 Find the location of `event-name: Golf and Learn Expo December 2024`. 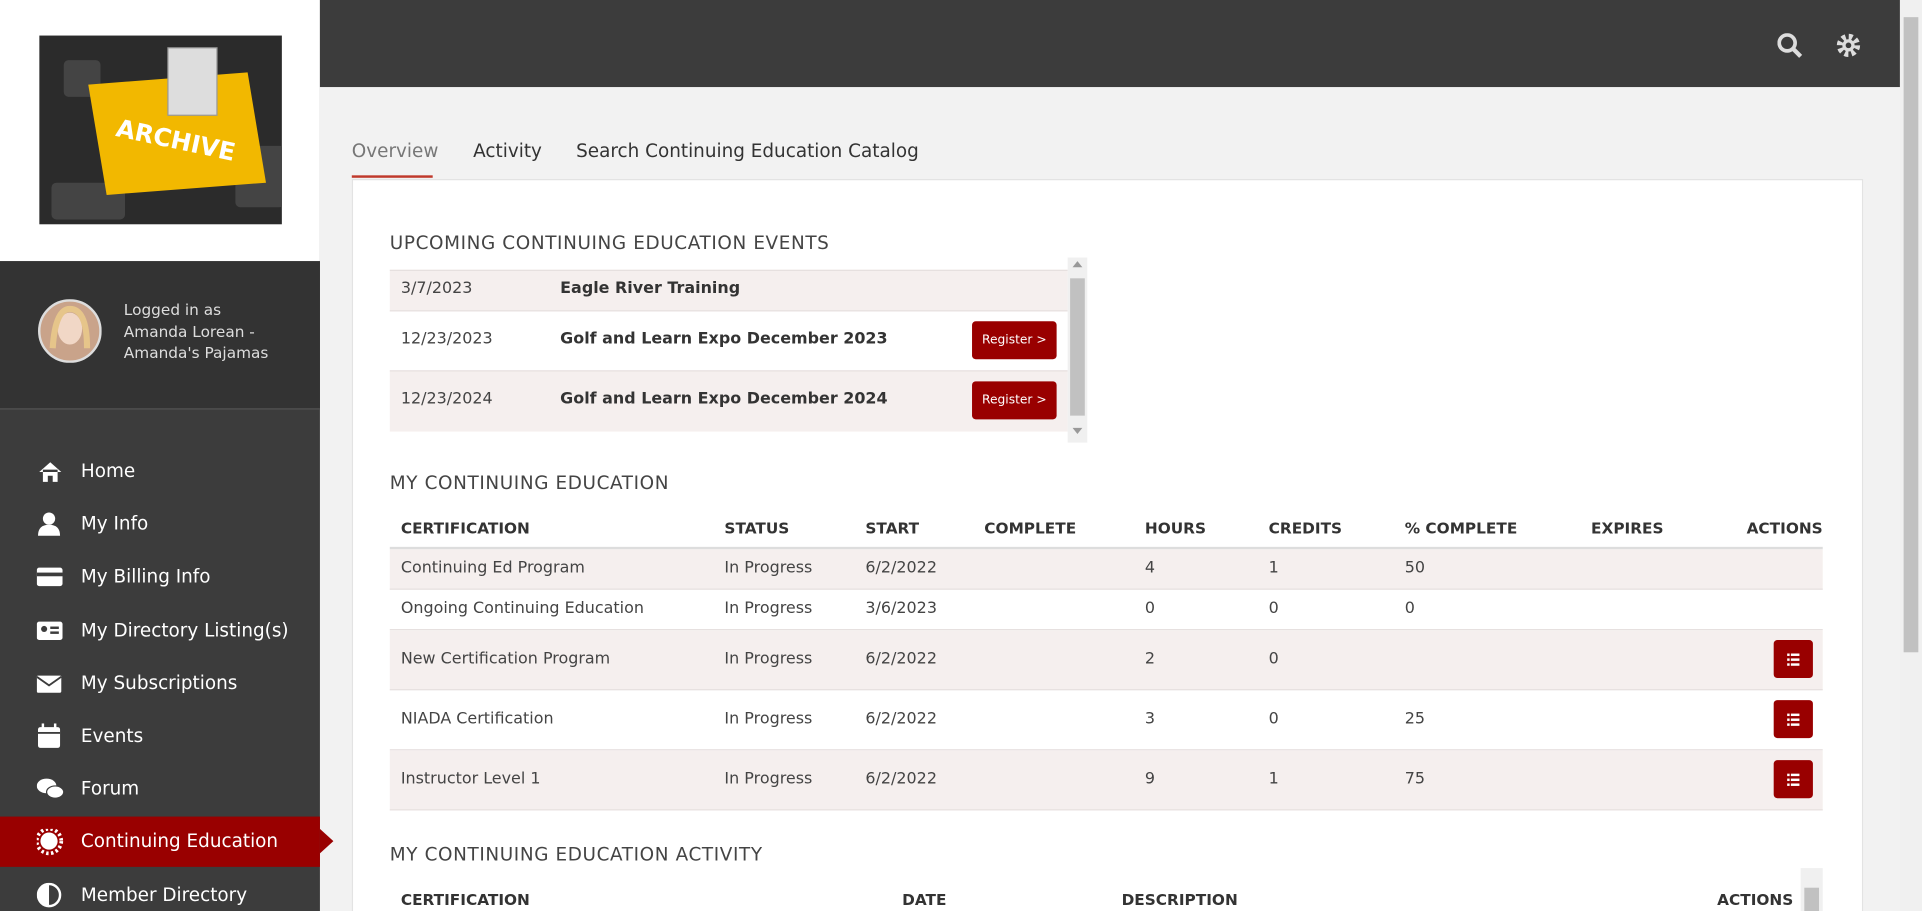

event-name: Golf and Learn Expo December 2024 is located at coordinates (724, 398).